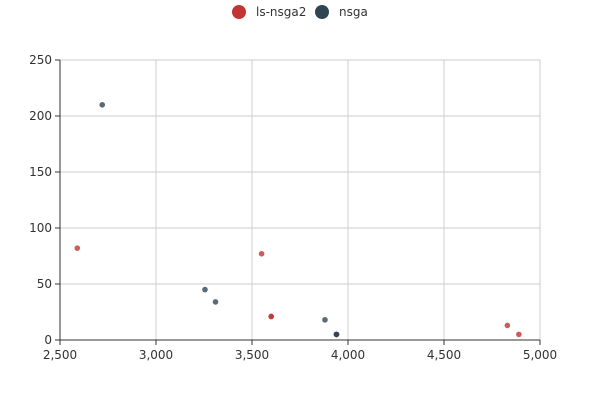 This screenshot has height=400, width=600. I want to click on legend-label: ls-nsga2, so click(281, 12).